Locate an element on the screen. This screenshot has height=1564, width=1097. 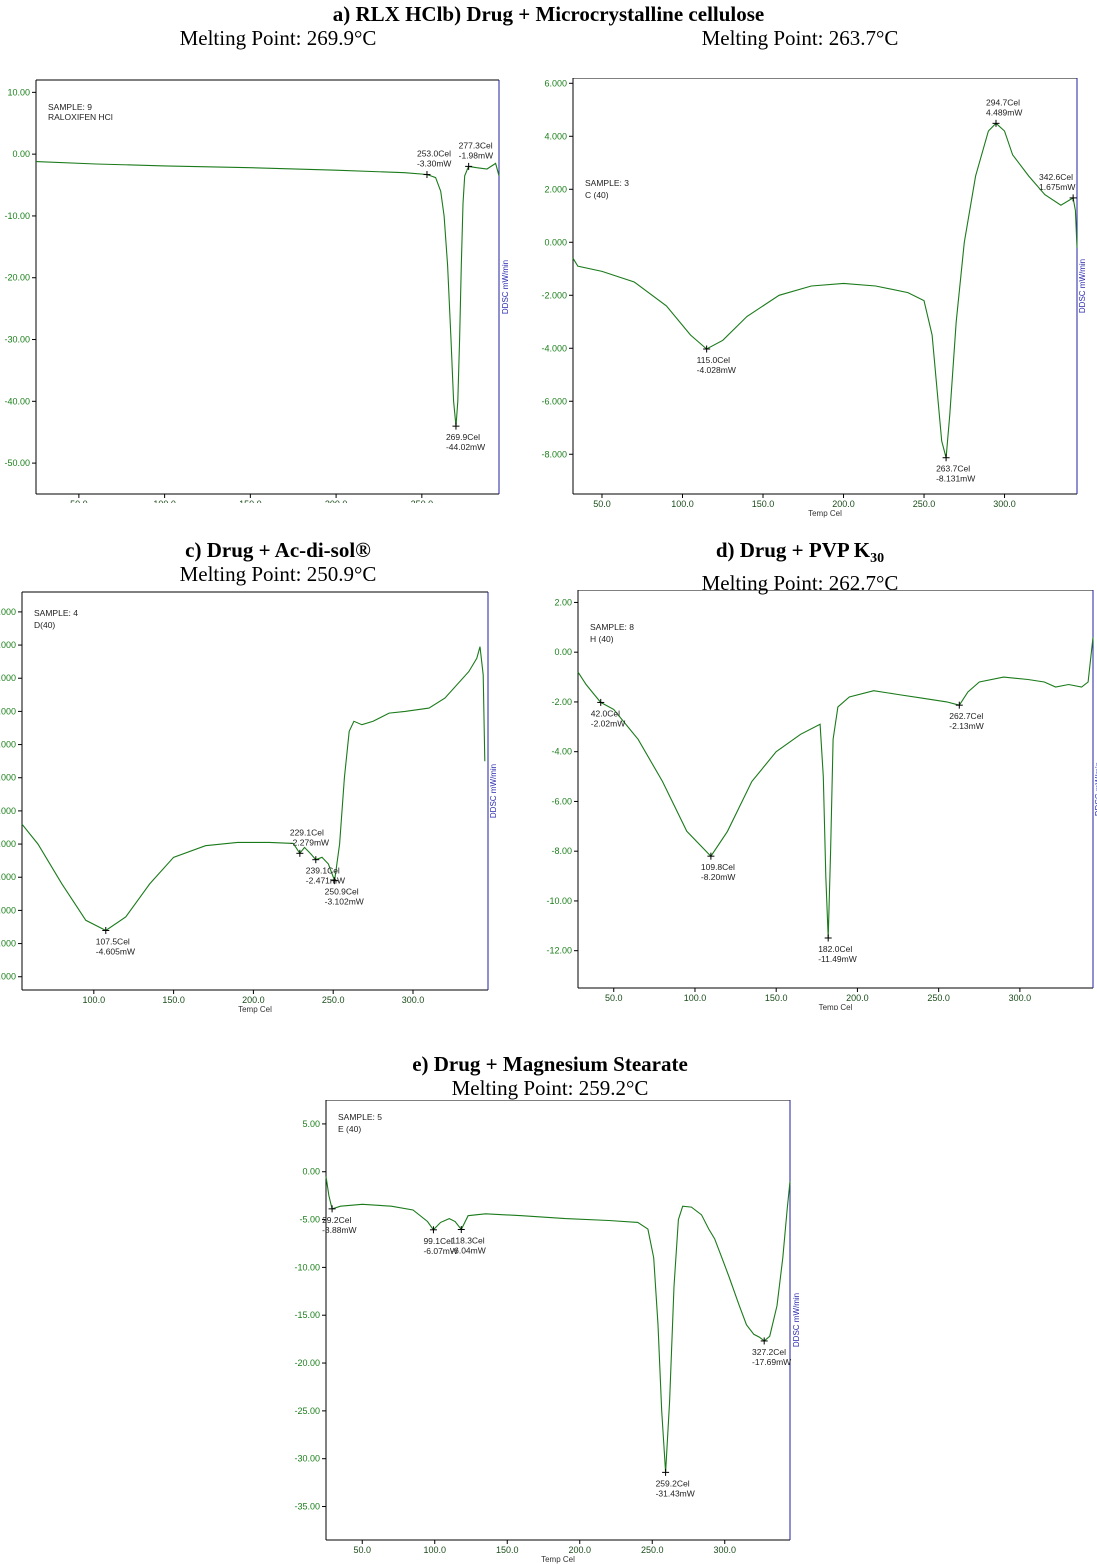
sample-label: SAMPLE: 5 is located at coordinates (360, 1117).